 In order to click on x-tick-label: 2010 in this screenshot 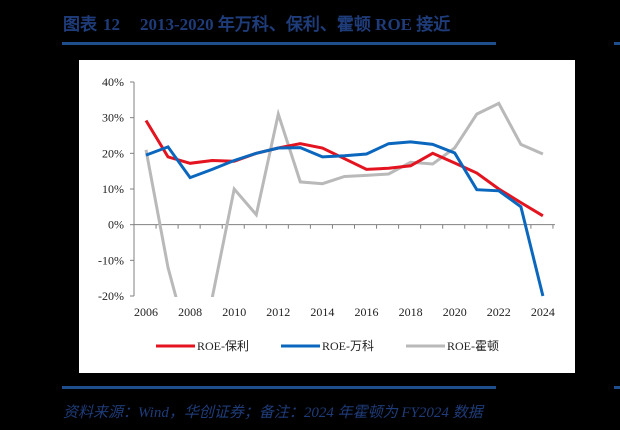, I will do `click(234, 312)`.